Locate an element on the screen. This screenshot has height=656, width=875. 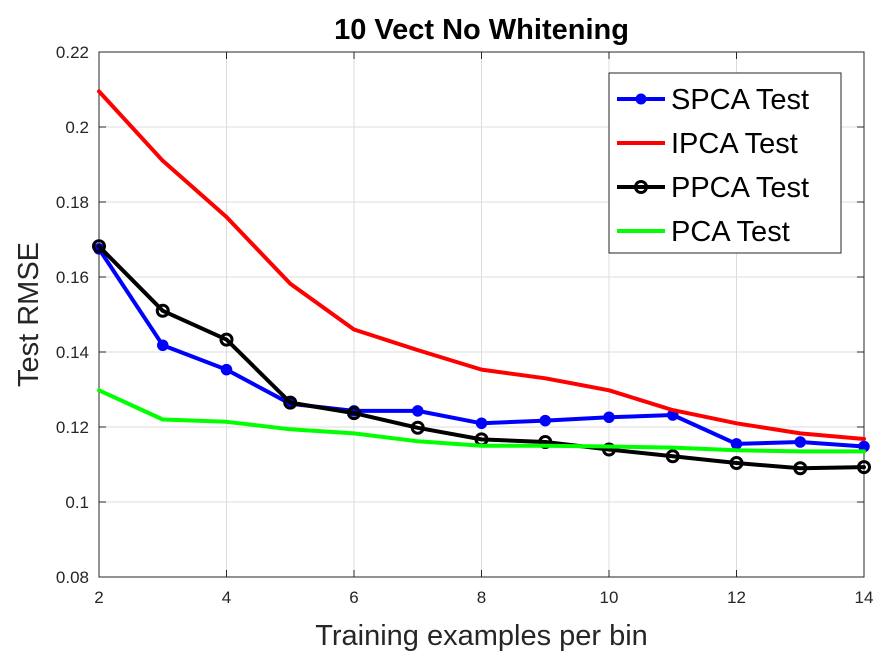
legend-item-ipca: IPCA Test is located at coordinates (707, 144).